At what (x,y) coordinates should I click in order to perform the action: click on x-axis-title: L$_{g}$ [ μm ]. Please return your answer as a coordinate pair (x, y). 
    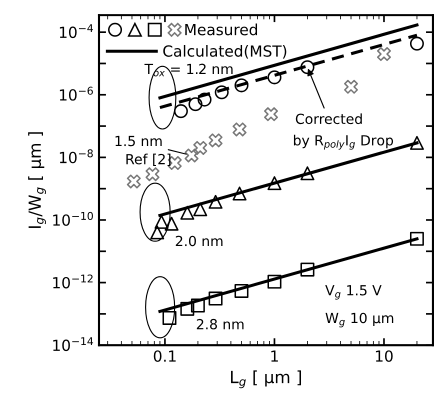
    Looking at the image, I should click on (266, 379).